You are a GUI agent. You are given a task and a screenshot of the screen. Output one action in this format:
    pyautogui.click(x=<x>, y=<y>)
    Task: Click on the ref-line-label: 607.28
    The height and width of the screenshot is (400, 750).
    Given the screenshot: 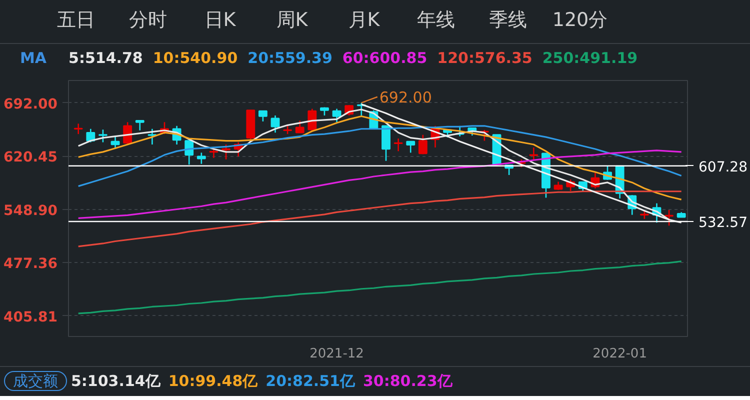 What is the action you would take?
    pyautogui.click(x=723, y=167)
    